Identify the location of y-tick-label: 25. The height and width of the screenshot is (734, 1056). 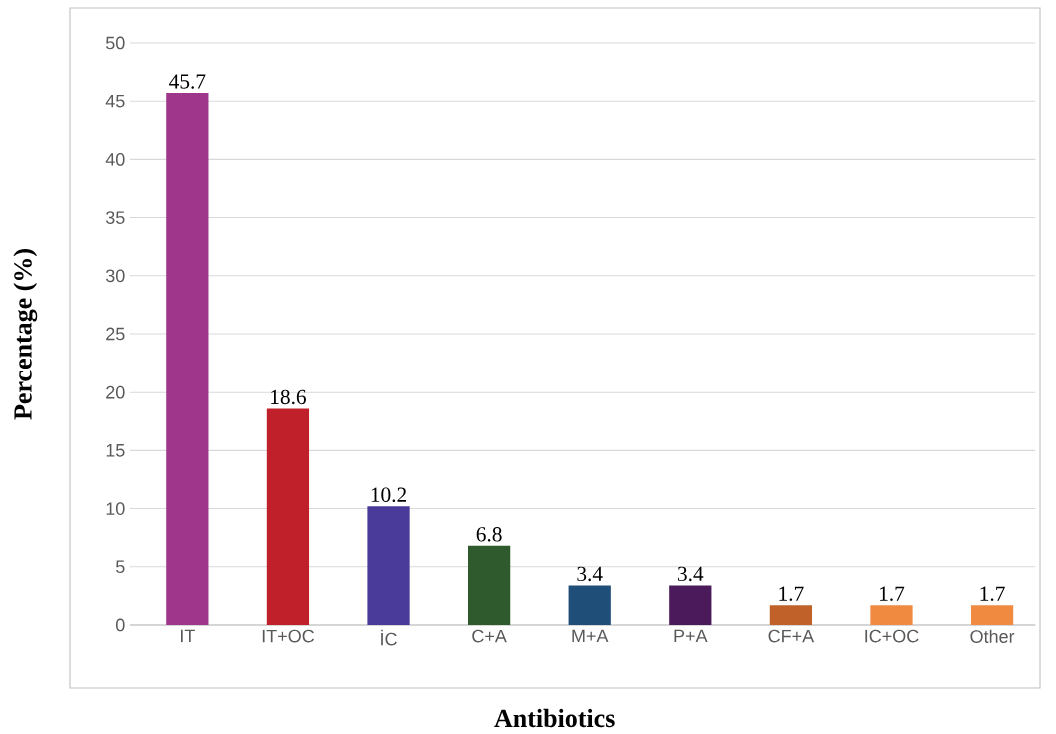
(115, 334).